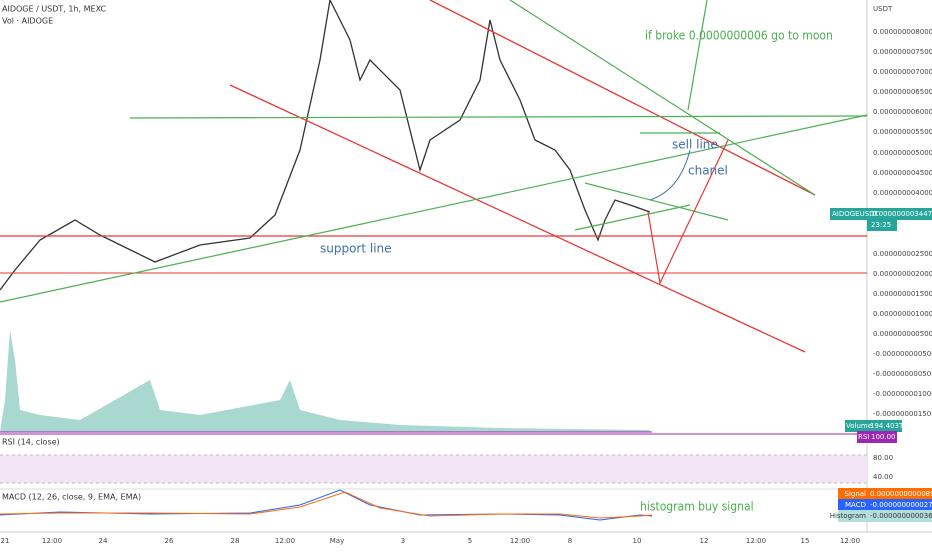 This screenshot has width=932, height=554. I want to click on price-label: 0.0000000050000, so click(902, 153).